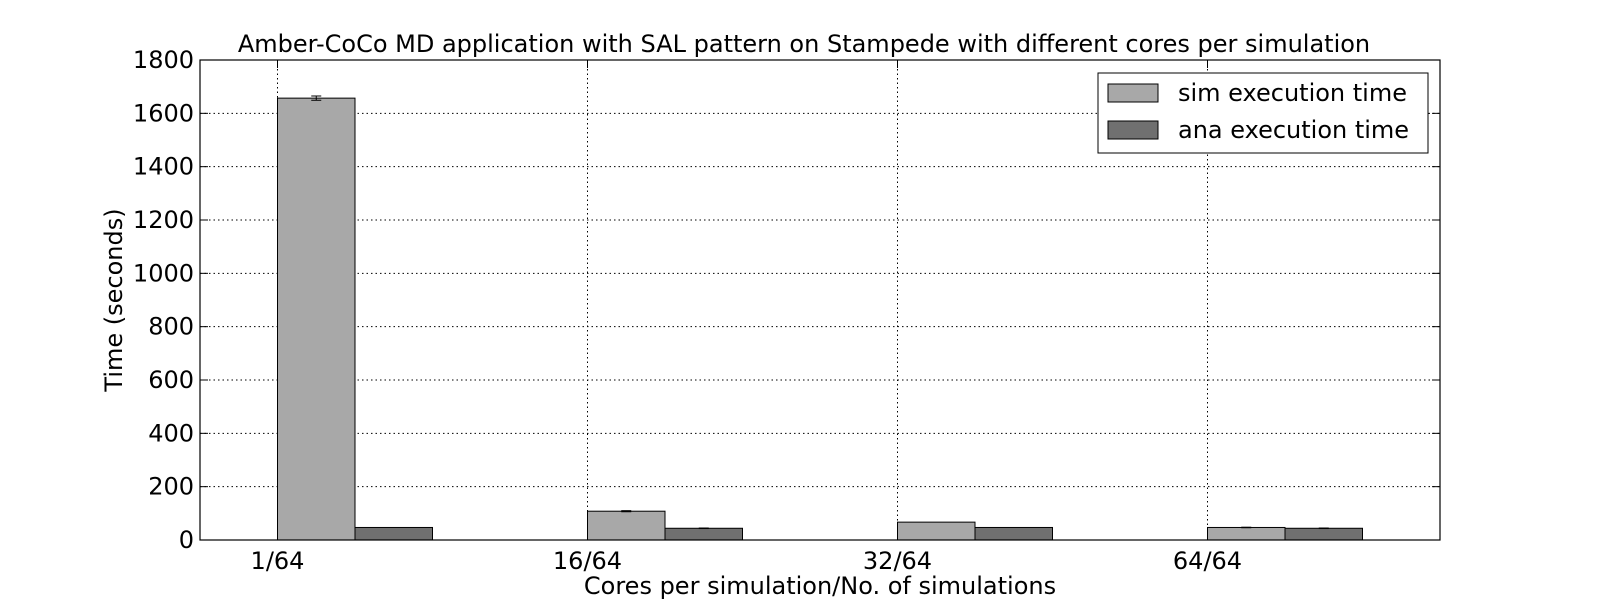 Image resolution: width=1600 pixels, height=600 pixels. I want to click on legend-swatch-ana, so click(1133, 130).